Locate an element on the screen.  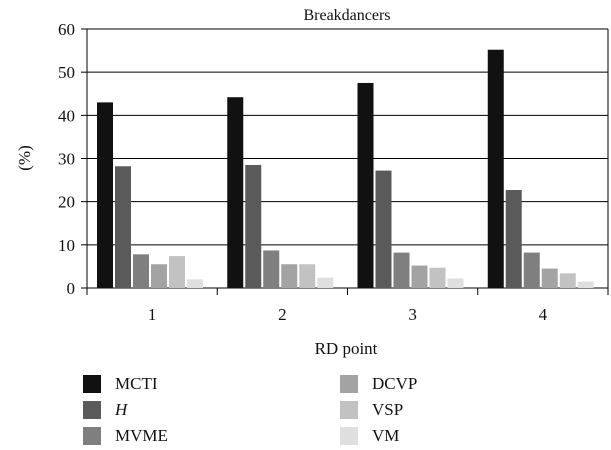
x-axis-ticks: 1 2 3 4 is located at coordinates (347, 306).